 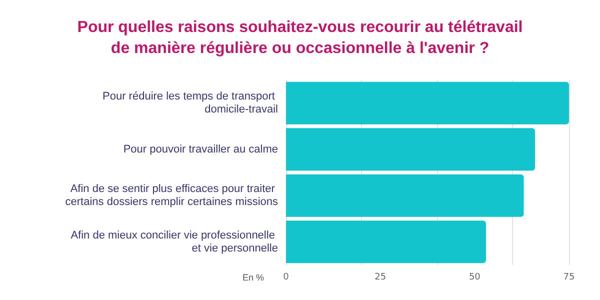 What do you see at coordinates (300, 38) in the screenshot?
I see `chart-title: Pour quelles raisons souhaitez-vous recourir au télétravail de manière régulière ou occasionnelle à l'avenir ?` at bounding box center [300, 38].